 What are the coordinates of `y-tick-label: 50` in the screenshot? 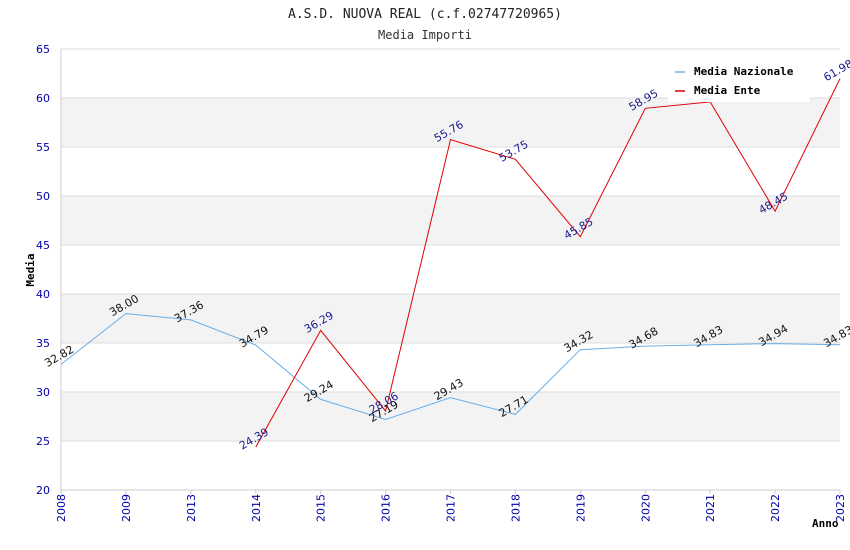 It's located at (43, 196).